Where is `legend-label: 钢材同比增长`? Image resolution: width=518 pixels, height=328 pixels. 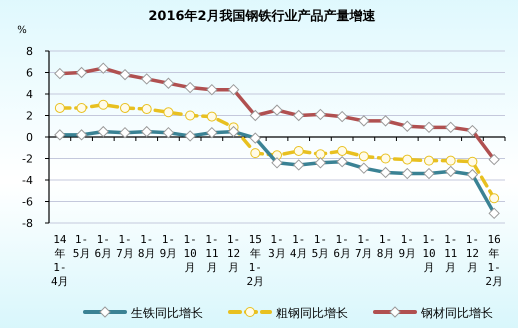 legend-label: 钢材同比增长 is located at coordinates (456, 313).